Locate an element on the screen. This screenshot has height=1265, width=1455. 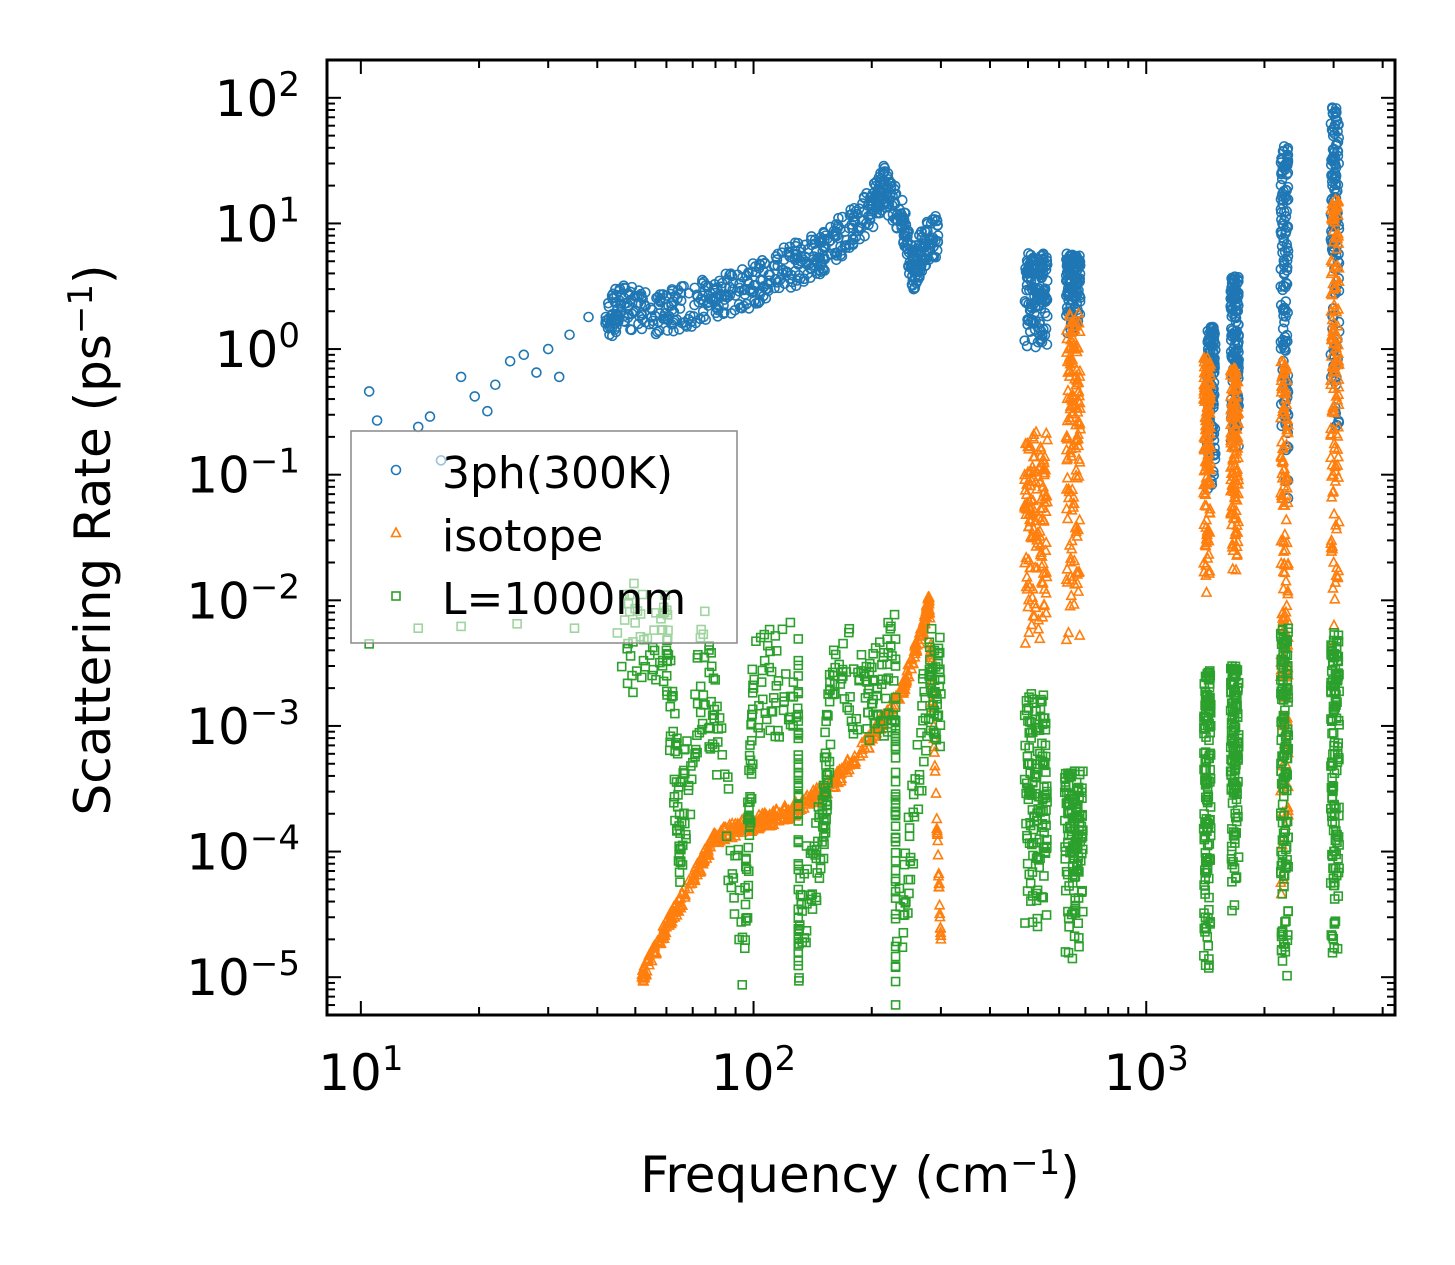
legend-label: isotope is located at coordinates (522, 536).